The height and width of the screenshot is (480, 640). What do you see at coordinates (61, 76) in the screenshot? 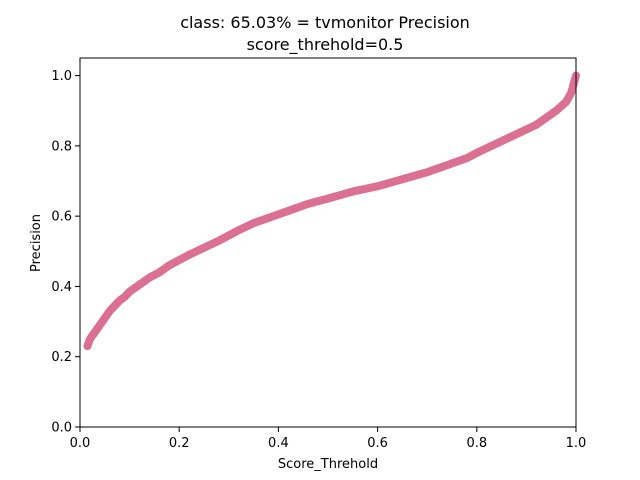
I see `y-tick-label: 1.0` at bounding box center [61, 76].